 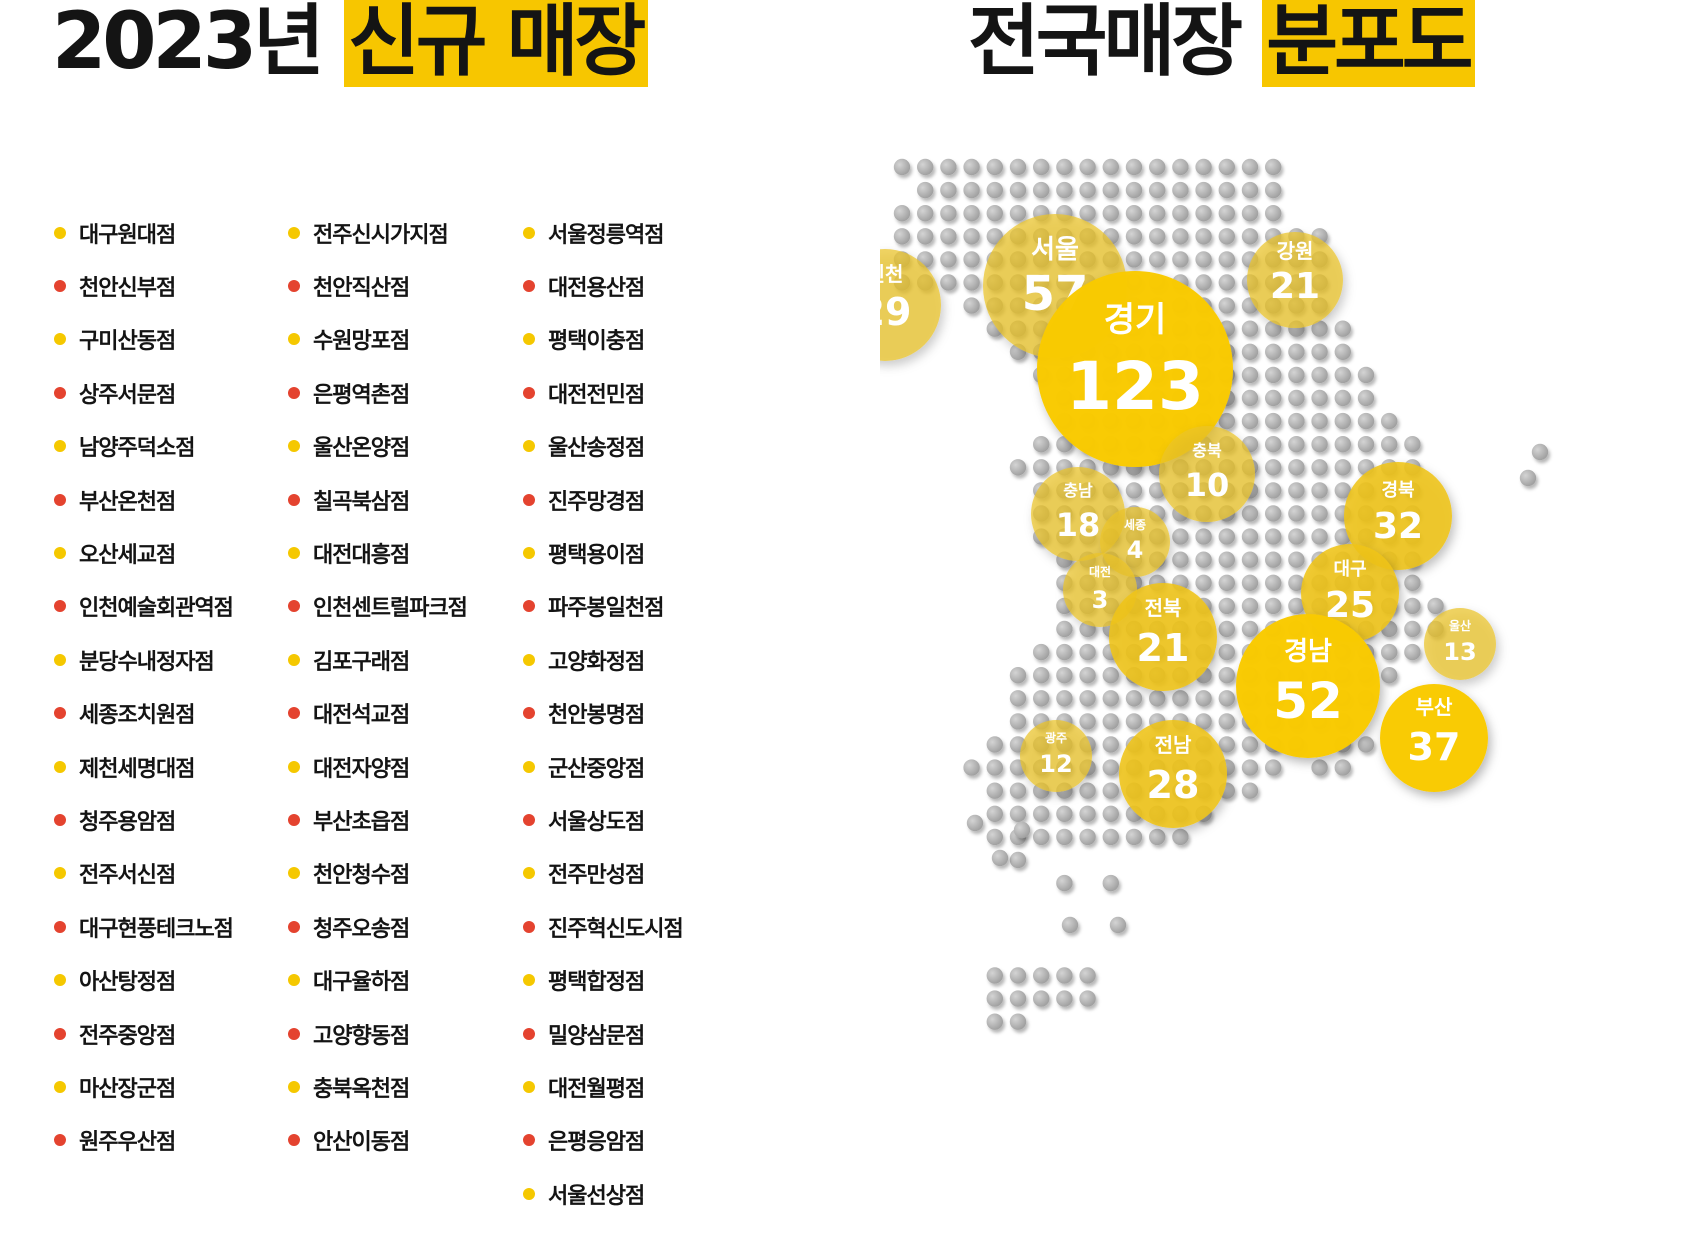 I want to click on store-list-item: 서울선상점, so click(x=603, y=1193).